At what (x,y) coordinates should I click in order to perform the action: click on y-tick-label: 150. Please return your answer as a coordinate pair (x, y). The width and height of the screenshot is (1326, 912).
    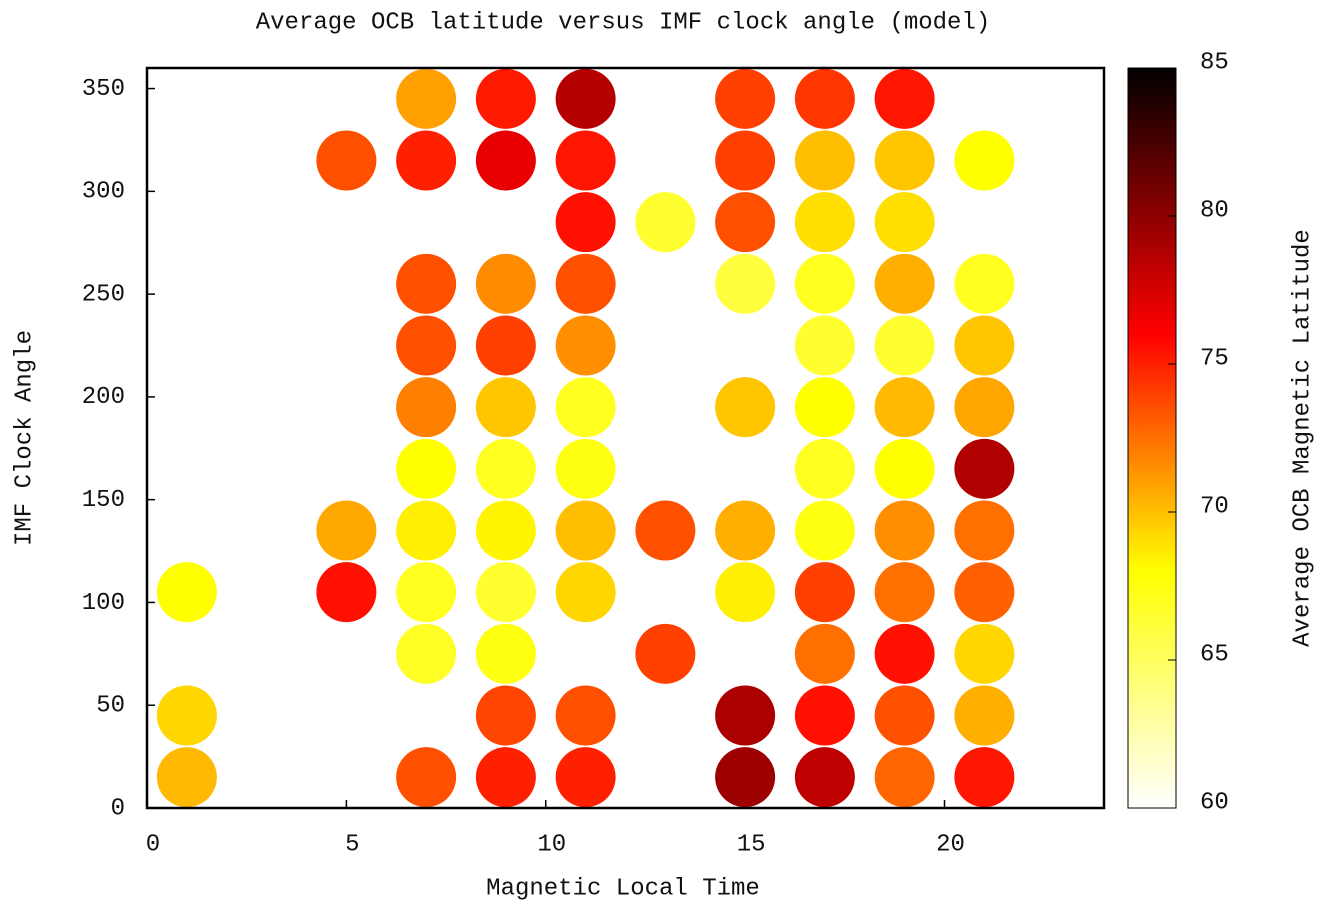
    Looking at the image, I should click on (103, 500).